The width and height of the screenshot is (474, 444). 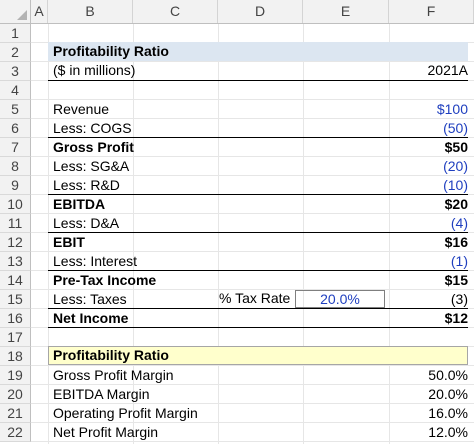 I want to click on ratio-label: EBITDA Margin, so click(x=101, y=394).